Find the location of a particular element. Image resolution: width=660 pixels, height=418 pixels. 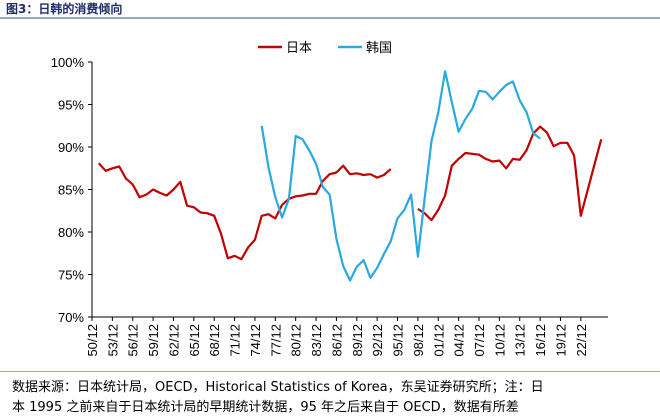

y-tick-label: 70% is located at coordinates (71, 317).